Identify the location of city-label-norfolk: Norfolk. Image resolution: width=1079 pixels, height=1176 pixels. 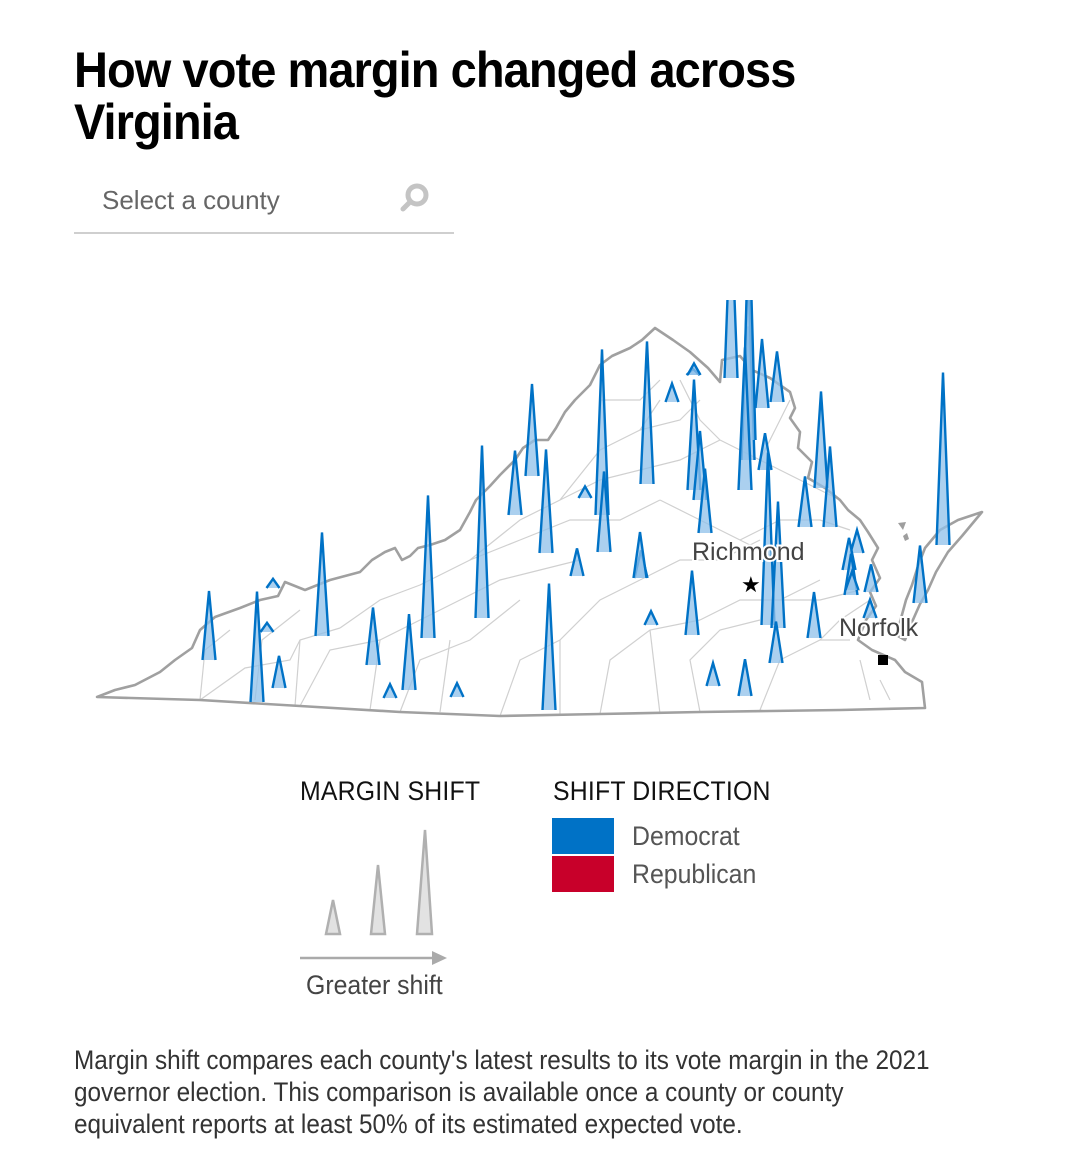
(879, 628).